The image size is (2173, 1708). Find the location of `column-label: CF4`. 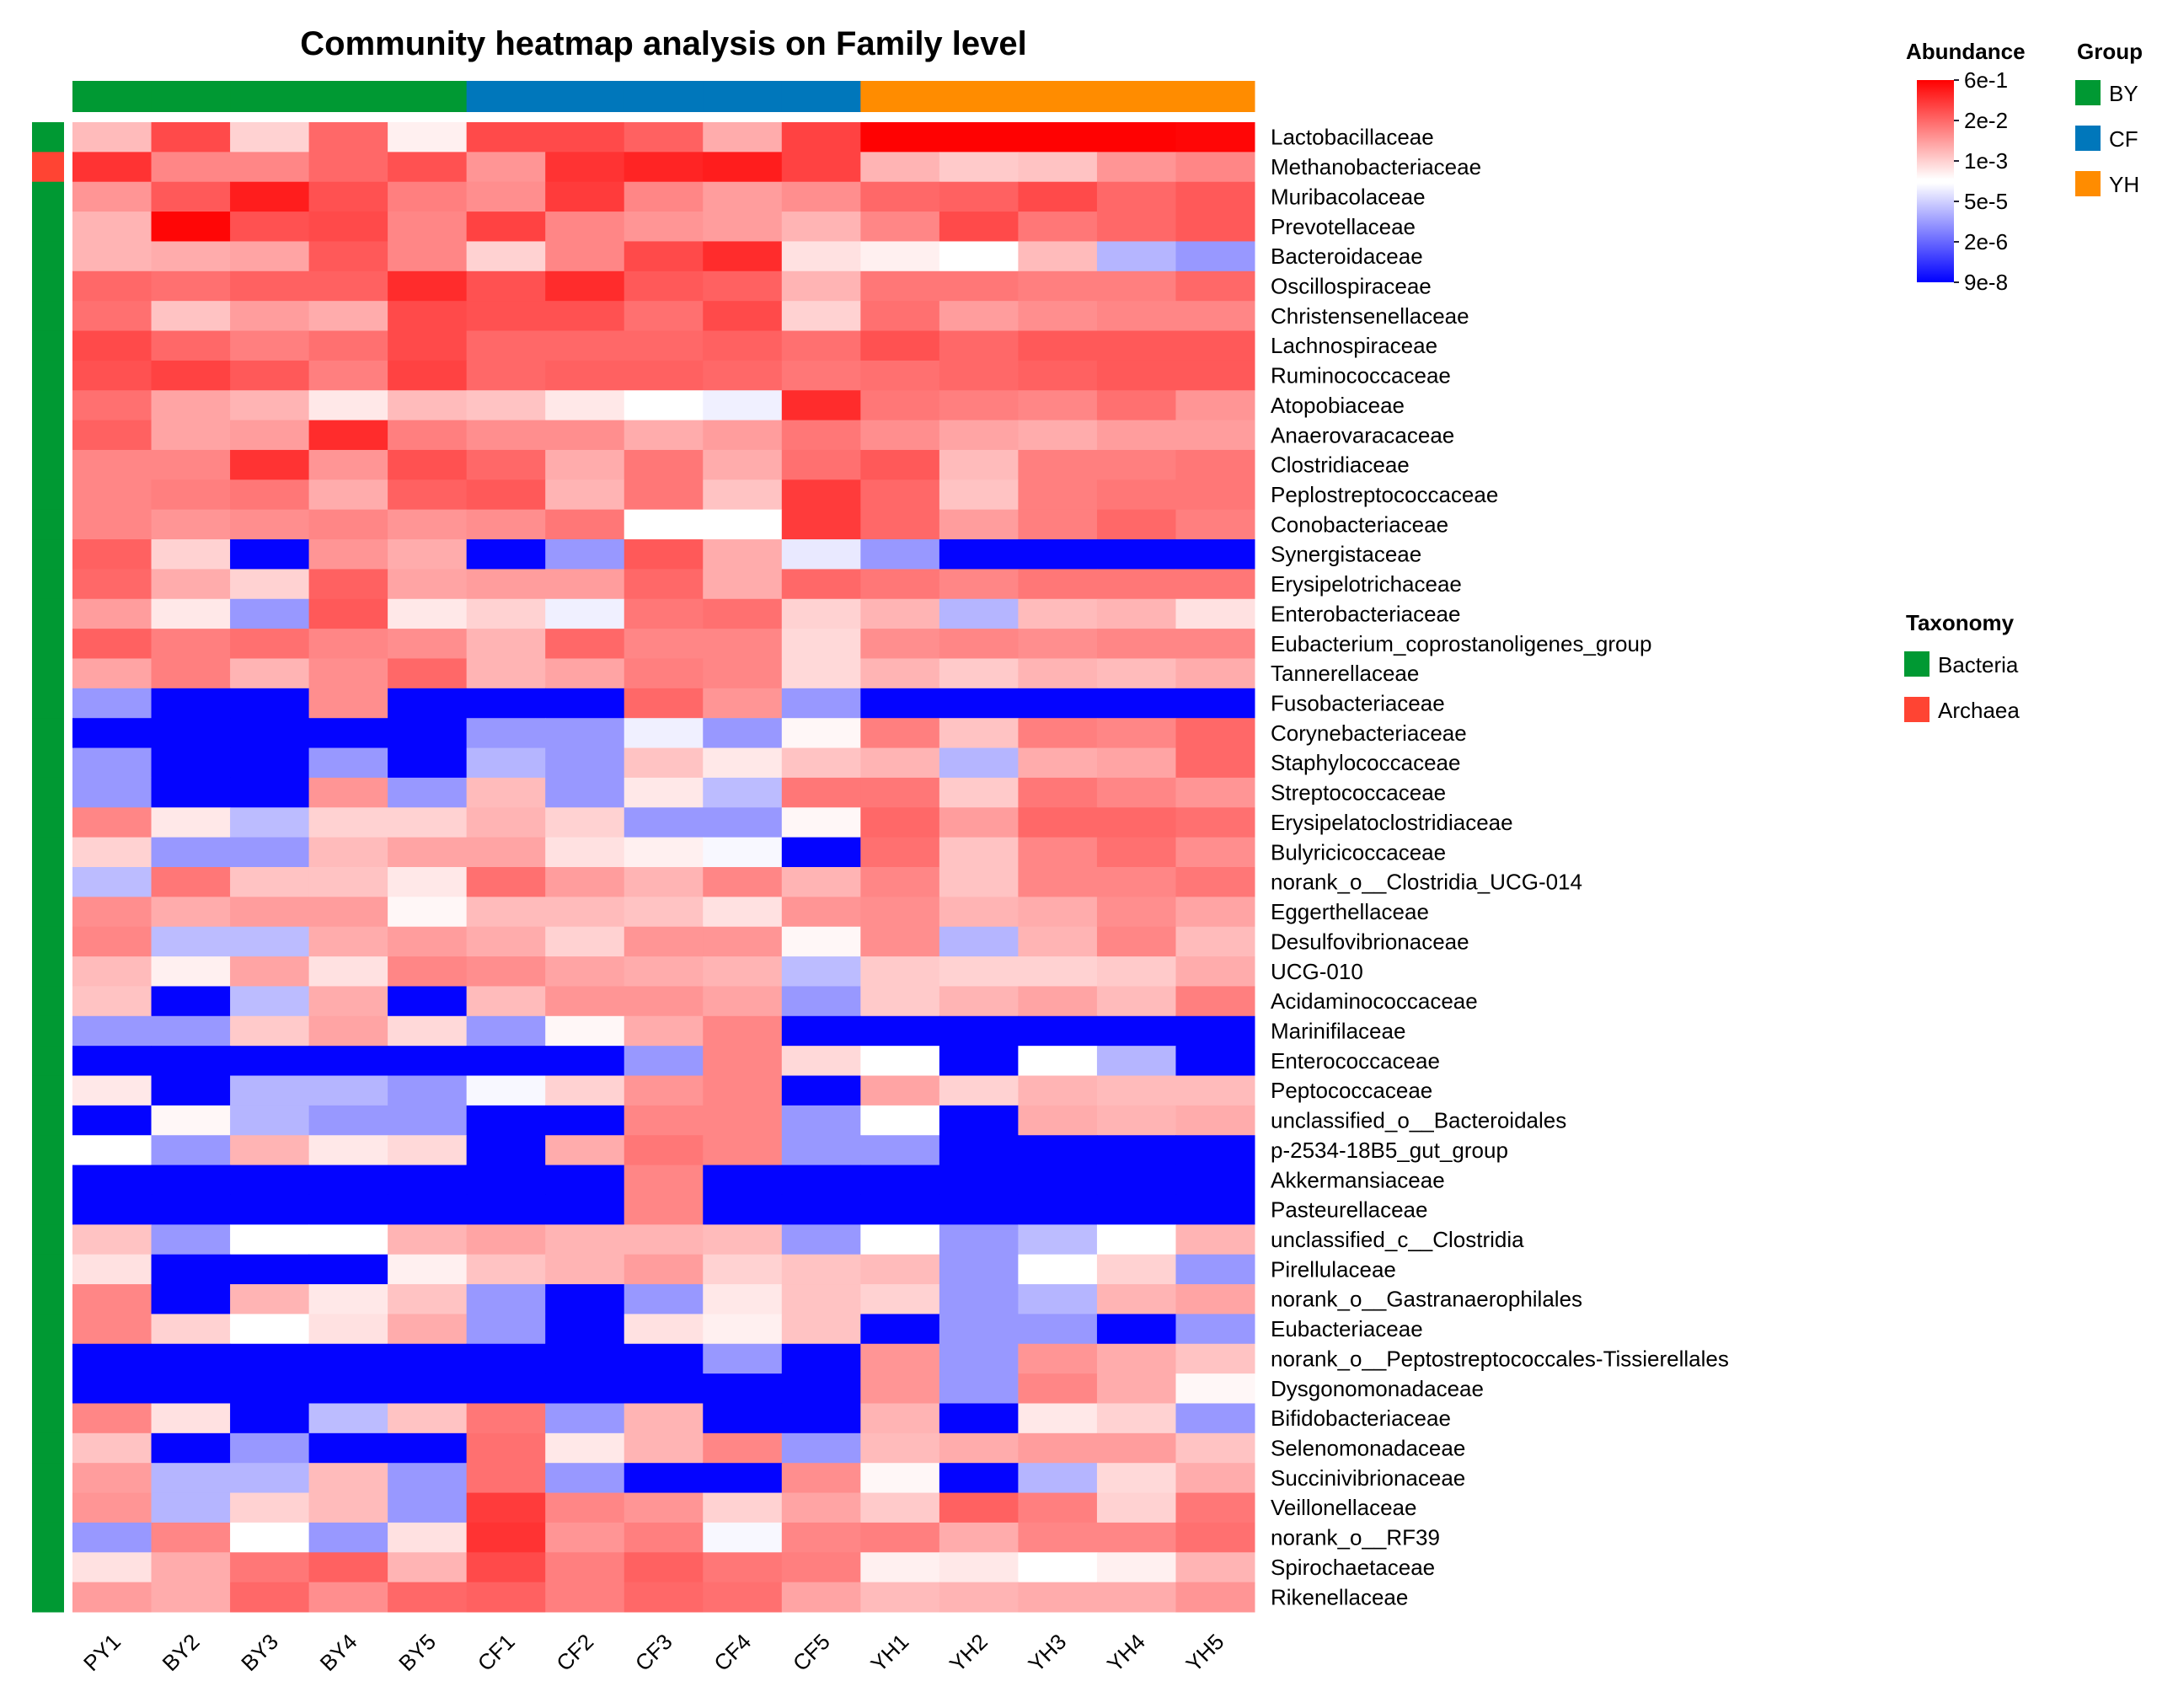

column-label: CF4 is located at coordinates (732, 1652).